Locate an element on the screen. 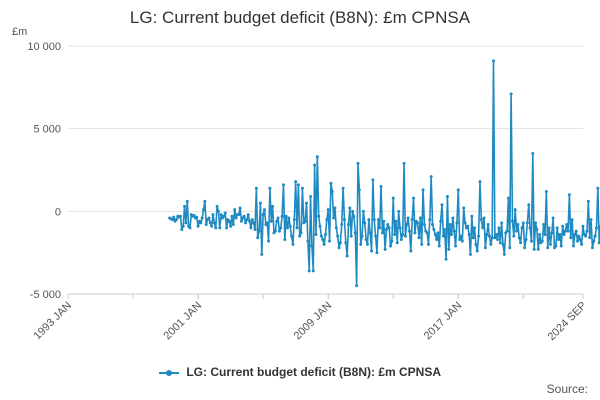 The width and height of the screenshot is (600, 400). y-axis-unit-label: £m is located at coordinates (20, 32).